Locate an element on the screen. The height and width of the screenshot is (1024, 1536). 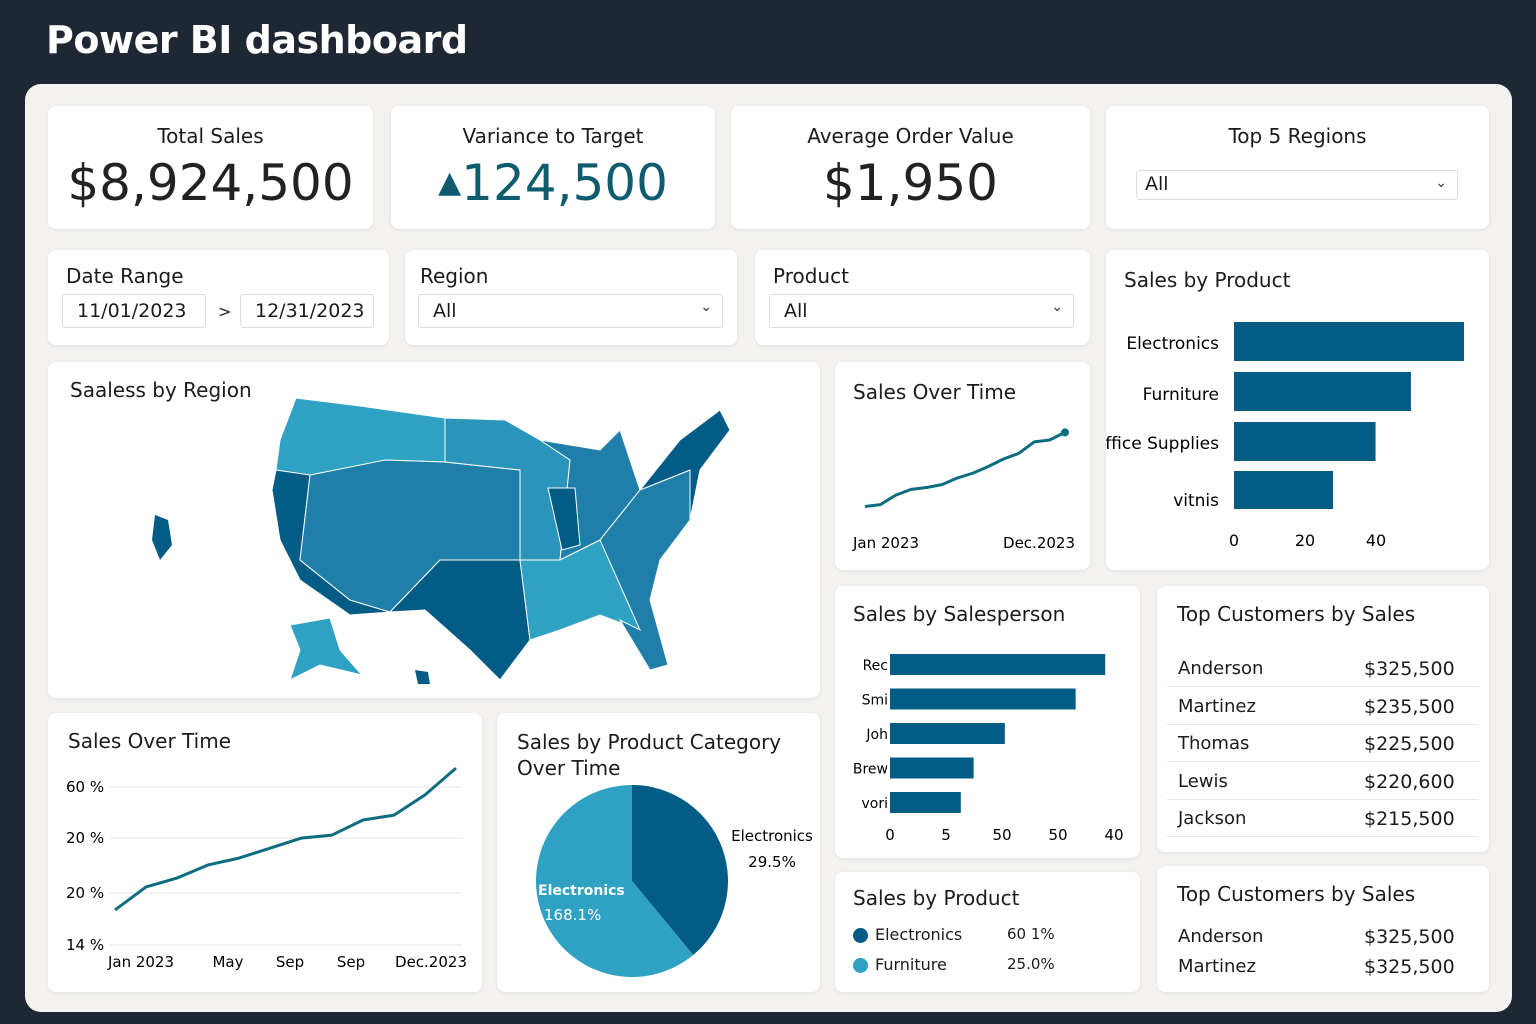
region-filter: Region All ⌄ is located at coordinates (571, 297).